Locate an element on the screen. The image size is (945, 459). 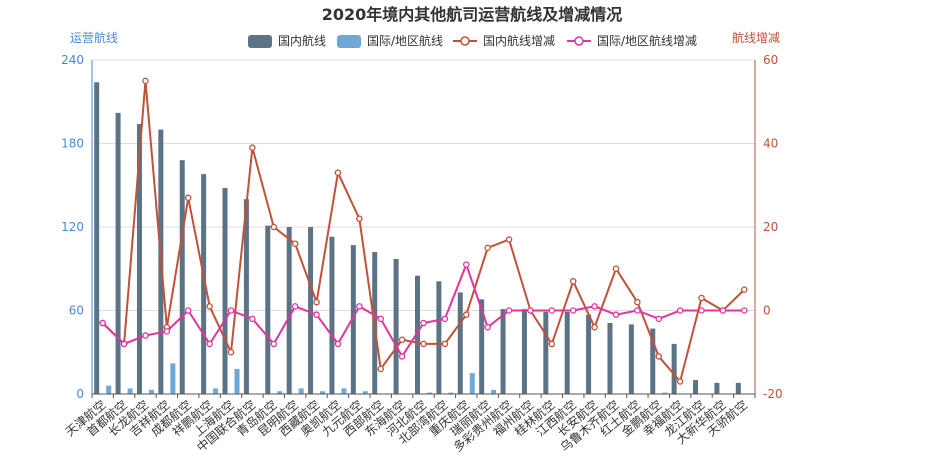
y-left-tick-label: 240 is located at coordinates (72, 60).